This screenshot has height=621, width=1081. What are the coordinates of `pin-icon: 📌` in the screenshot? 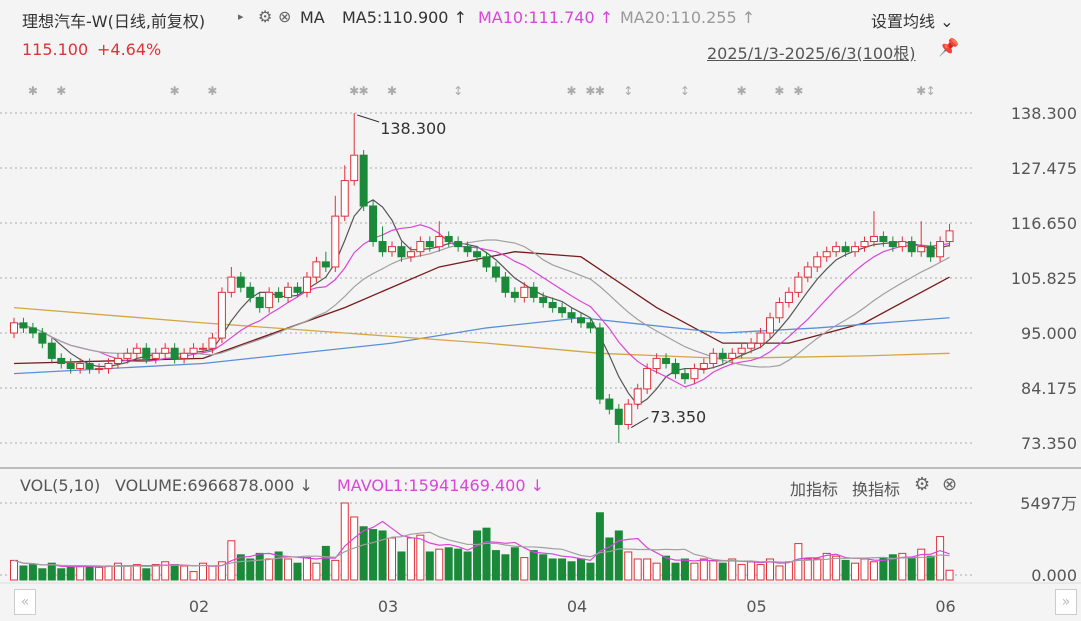 It's located at (949, 48).